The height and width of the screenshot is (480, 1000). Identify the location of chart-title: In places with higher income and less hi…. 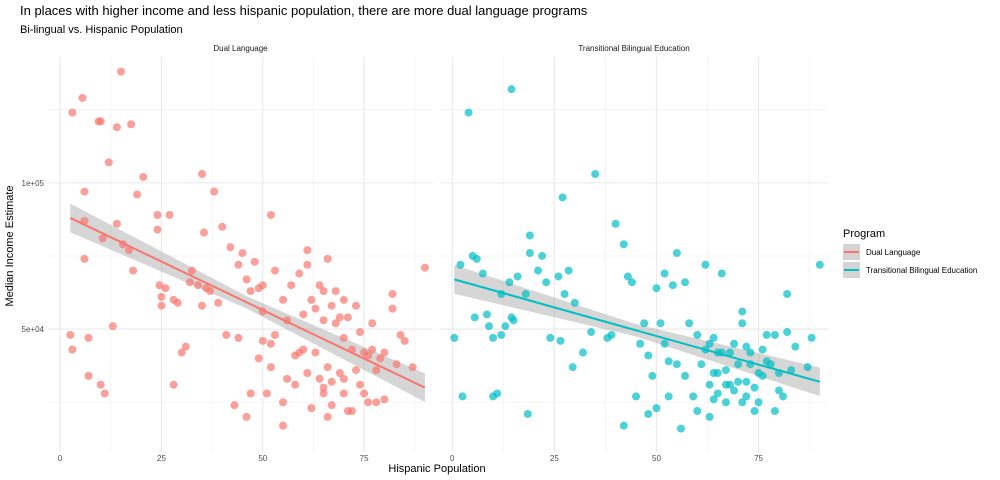
(304, 10).